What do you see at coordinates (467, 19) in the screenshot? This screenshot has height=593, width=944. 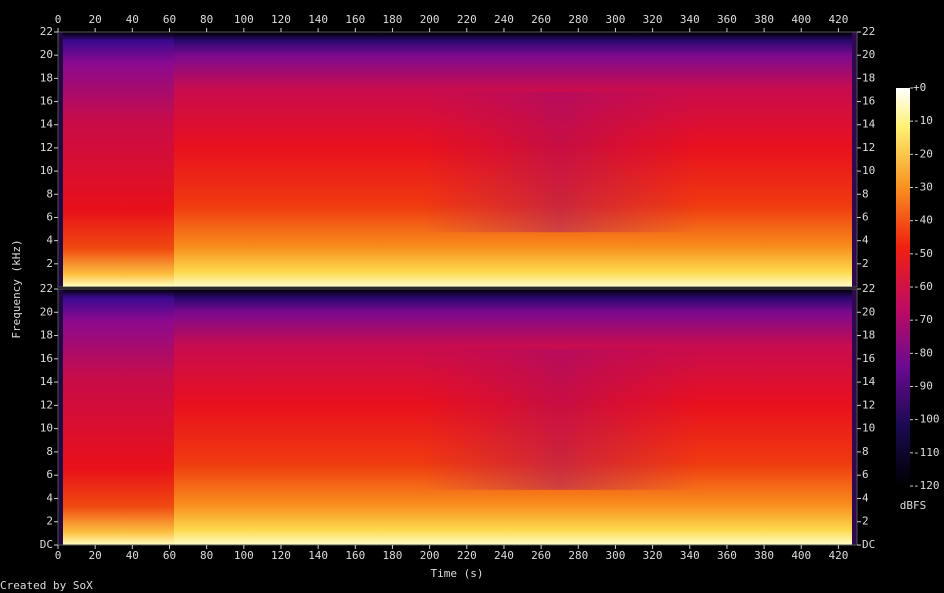 I see `x-tick-label: 220` at bounding box center [467, 19].